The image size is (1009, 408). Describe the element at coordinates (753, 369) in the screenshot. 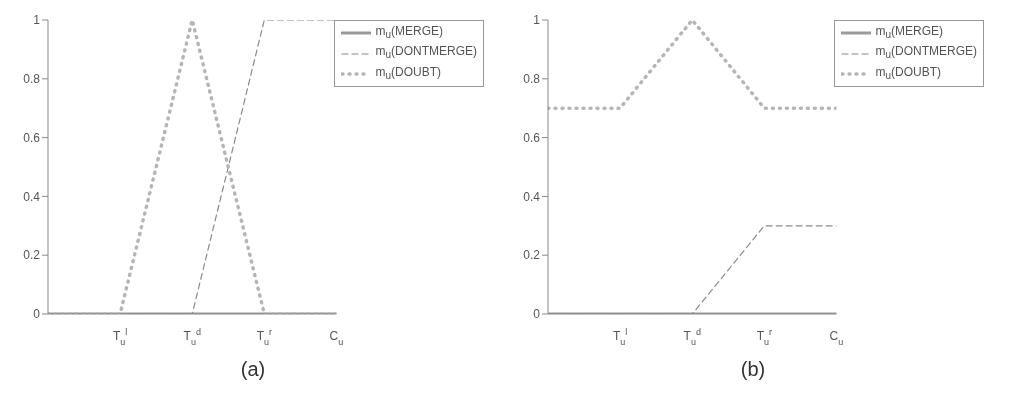

I see `text: (b)` at that location.